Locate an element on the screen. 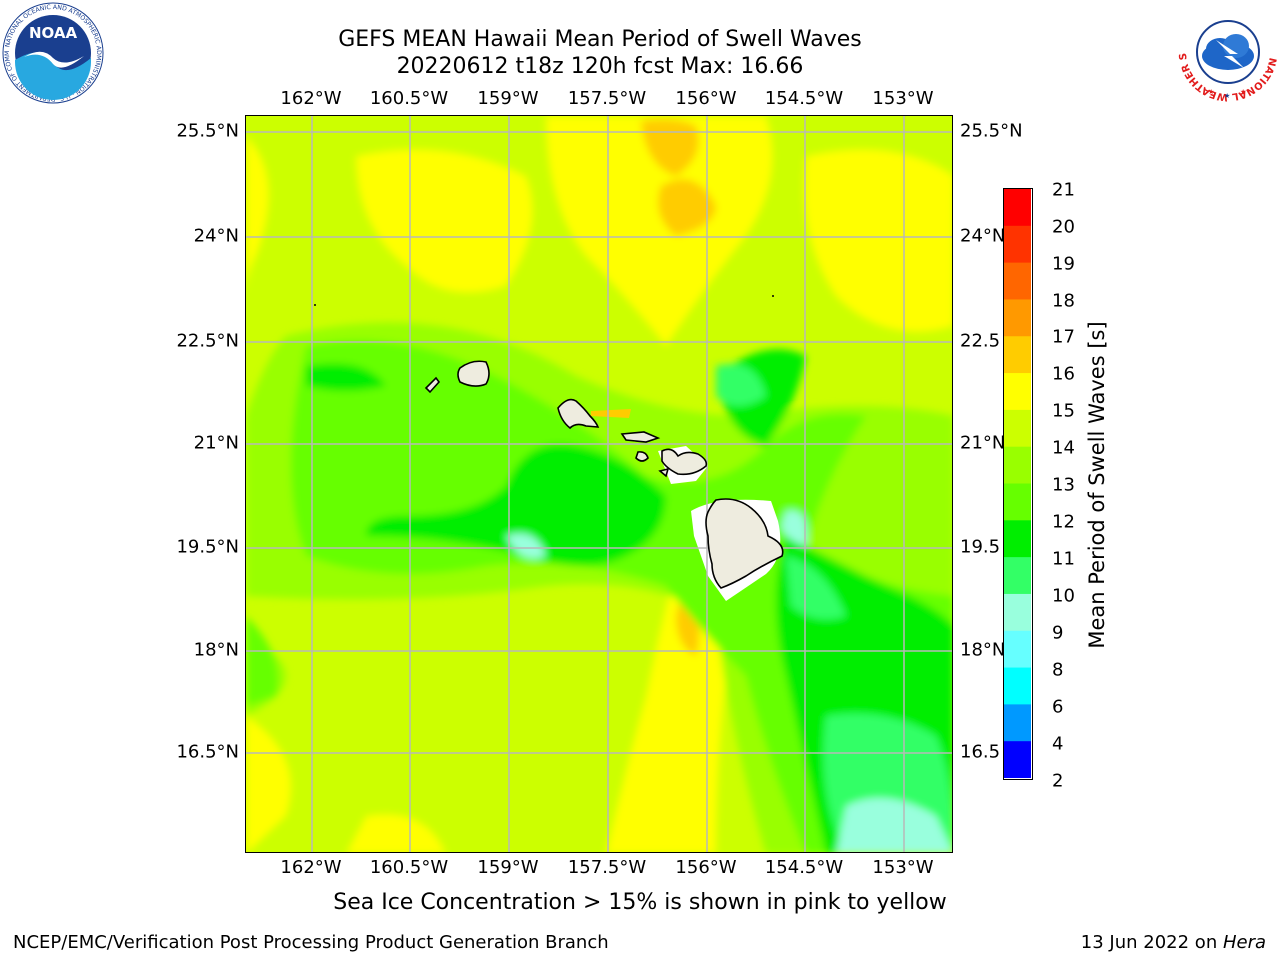  colorbar-label: 4 is located at coordinates (1058, 744).